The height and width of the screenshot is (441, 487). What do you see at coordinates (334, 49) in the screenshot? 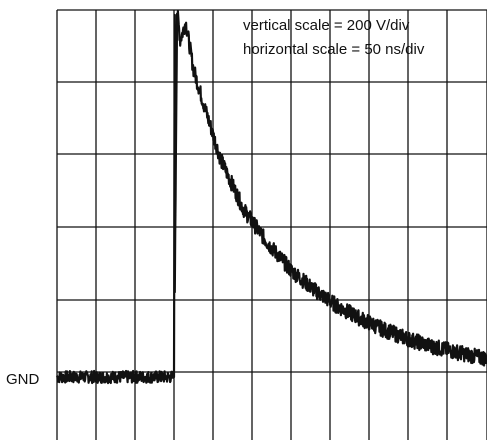
I see `horizontal-scale-label: horizontal scale = 50 ns/div` at bounding box center [334, 49].